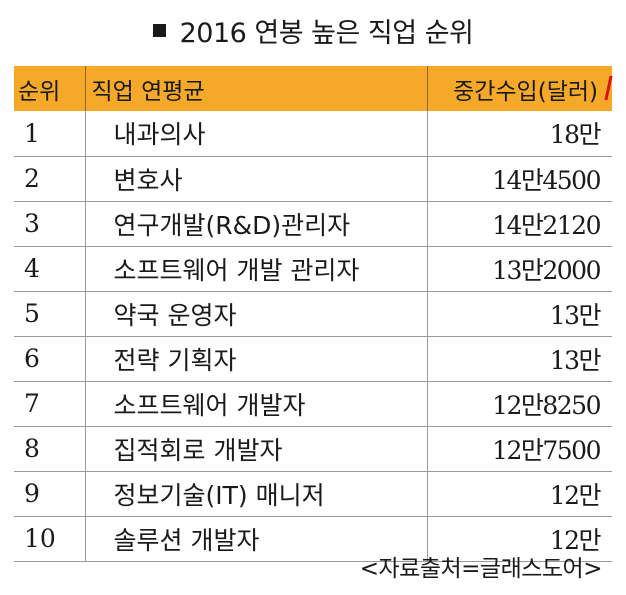 This screenshot has height=595, width=626. Describe the element at coordinates (32, 358) in the screenshot. I see `rank-cell: 6` at that location.